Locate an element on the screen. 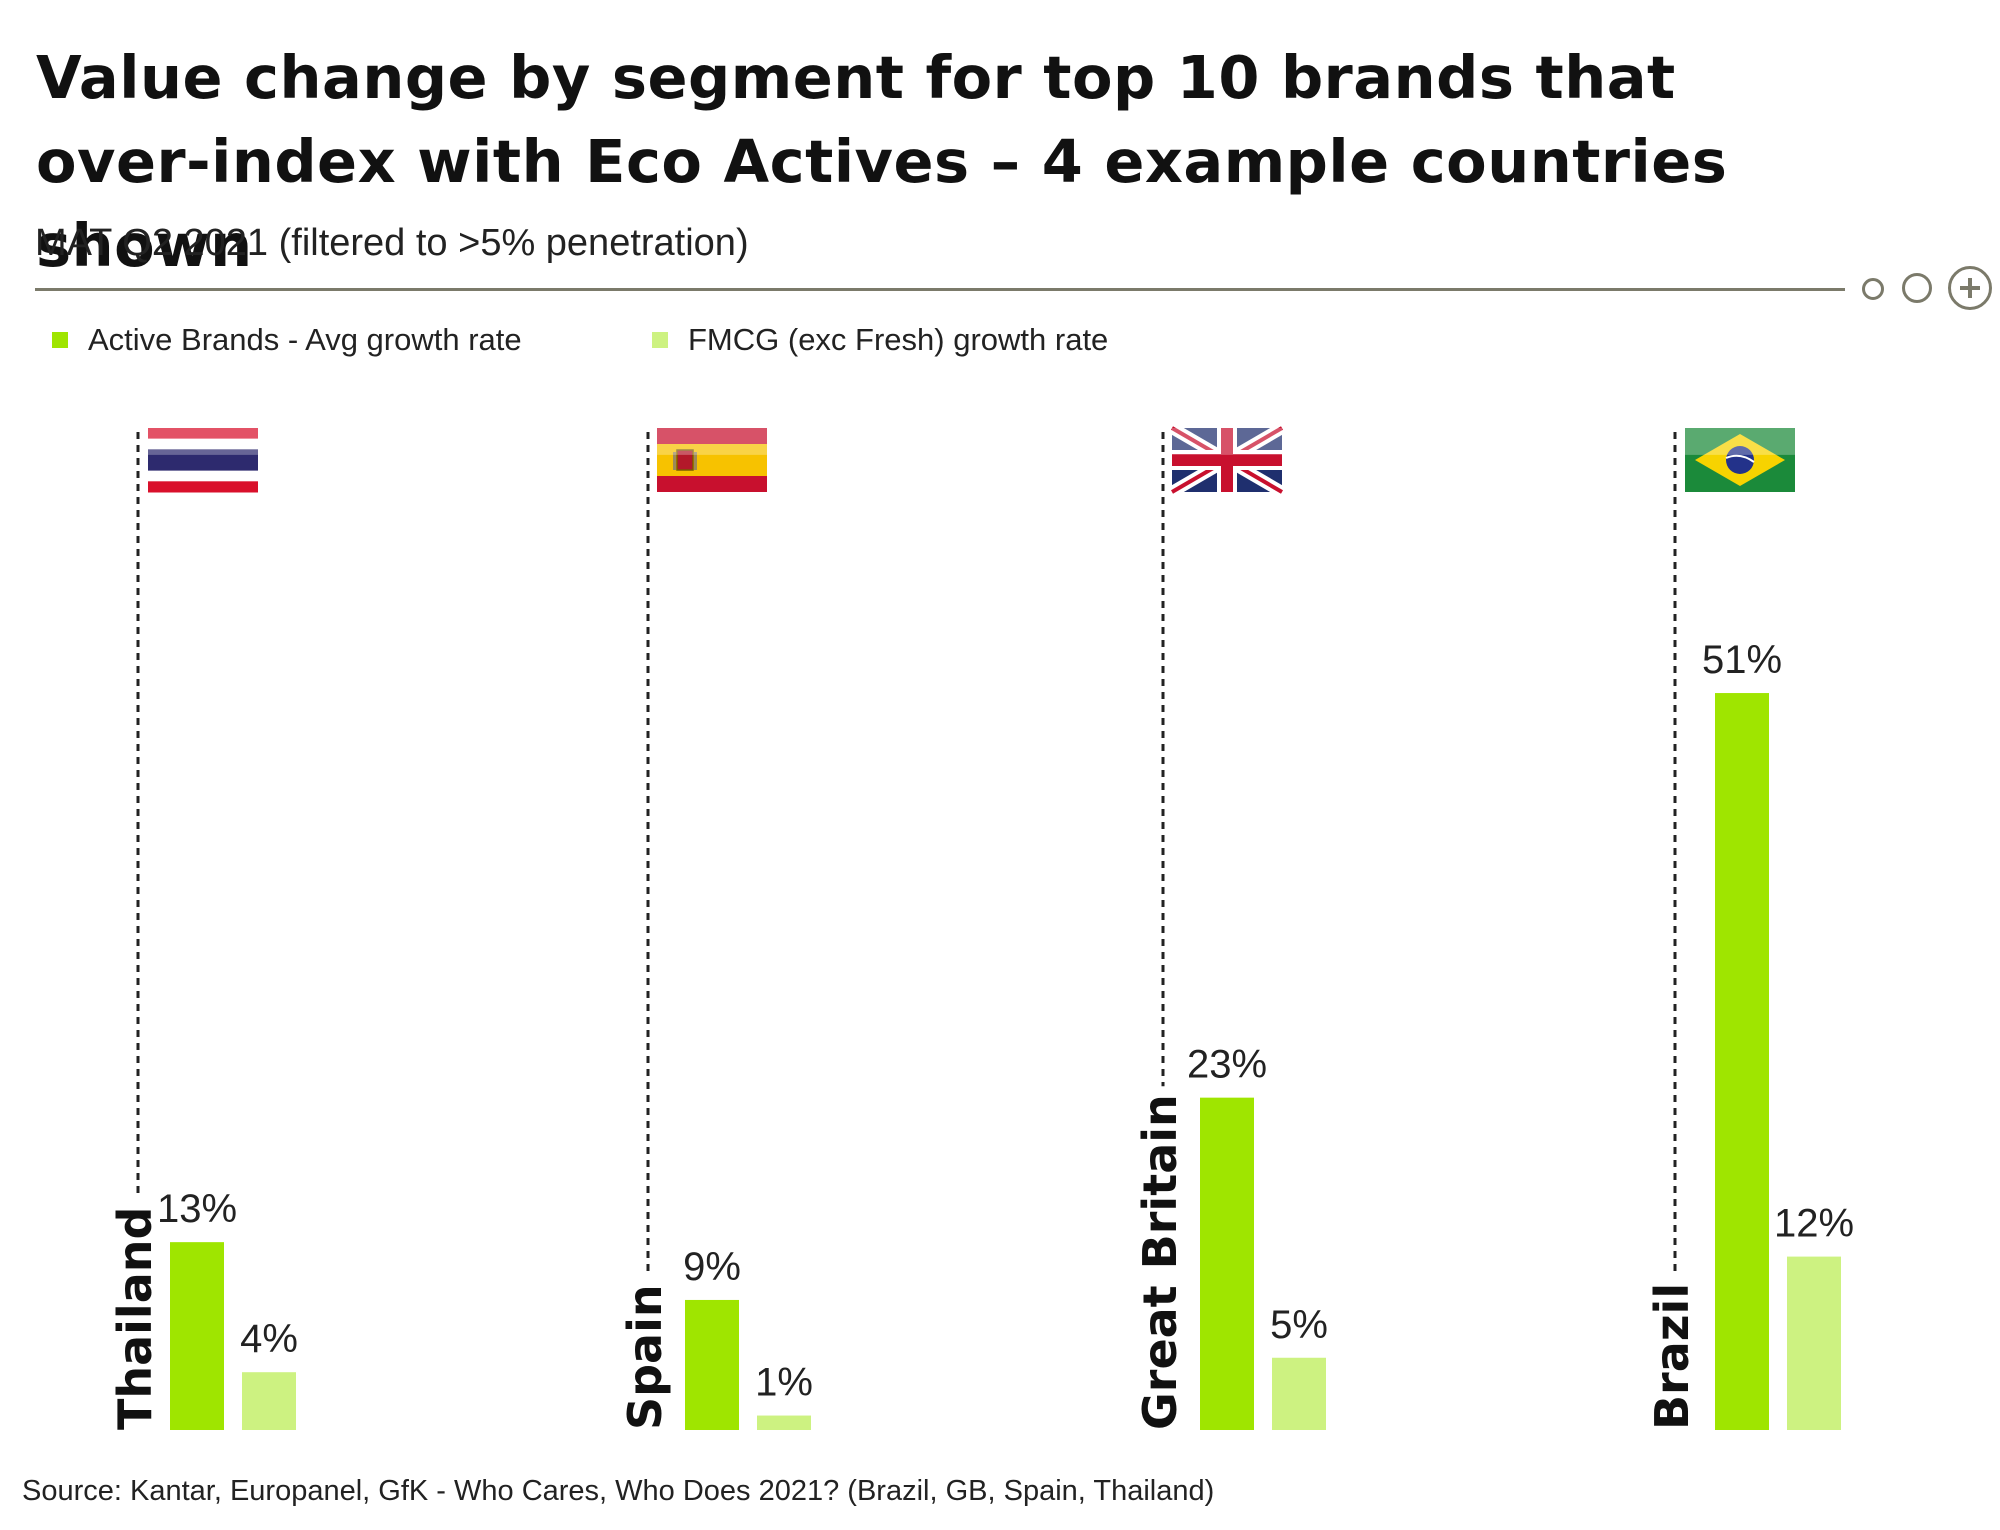  legend-swatch-fmcg is located at coordinates (660, 340).